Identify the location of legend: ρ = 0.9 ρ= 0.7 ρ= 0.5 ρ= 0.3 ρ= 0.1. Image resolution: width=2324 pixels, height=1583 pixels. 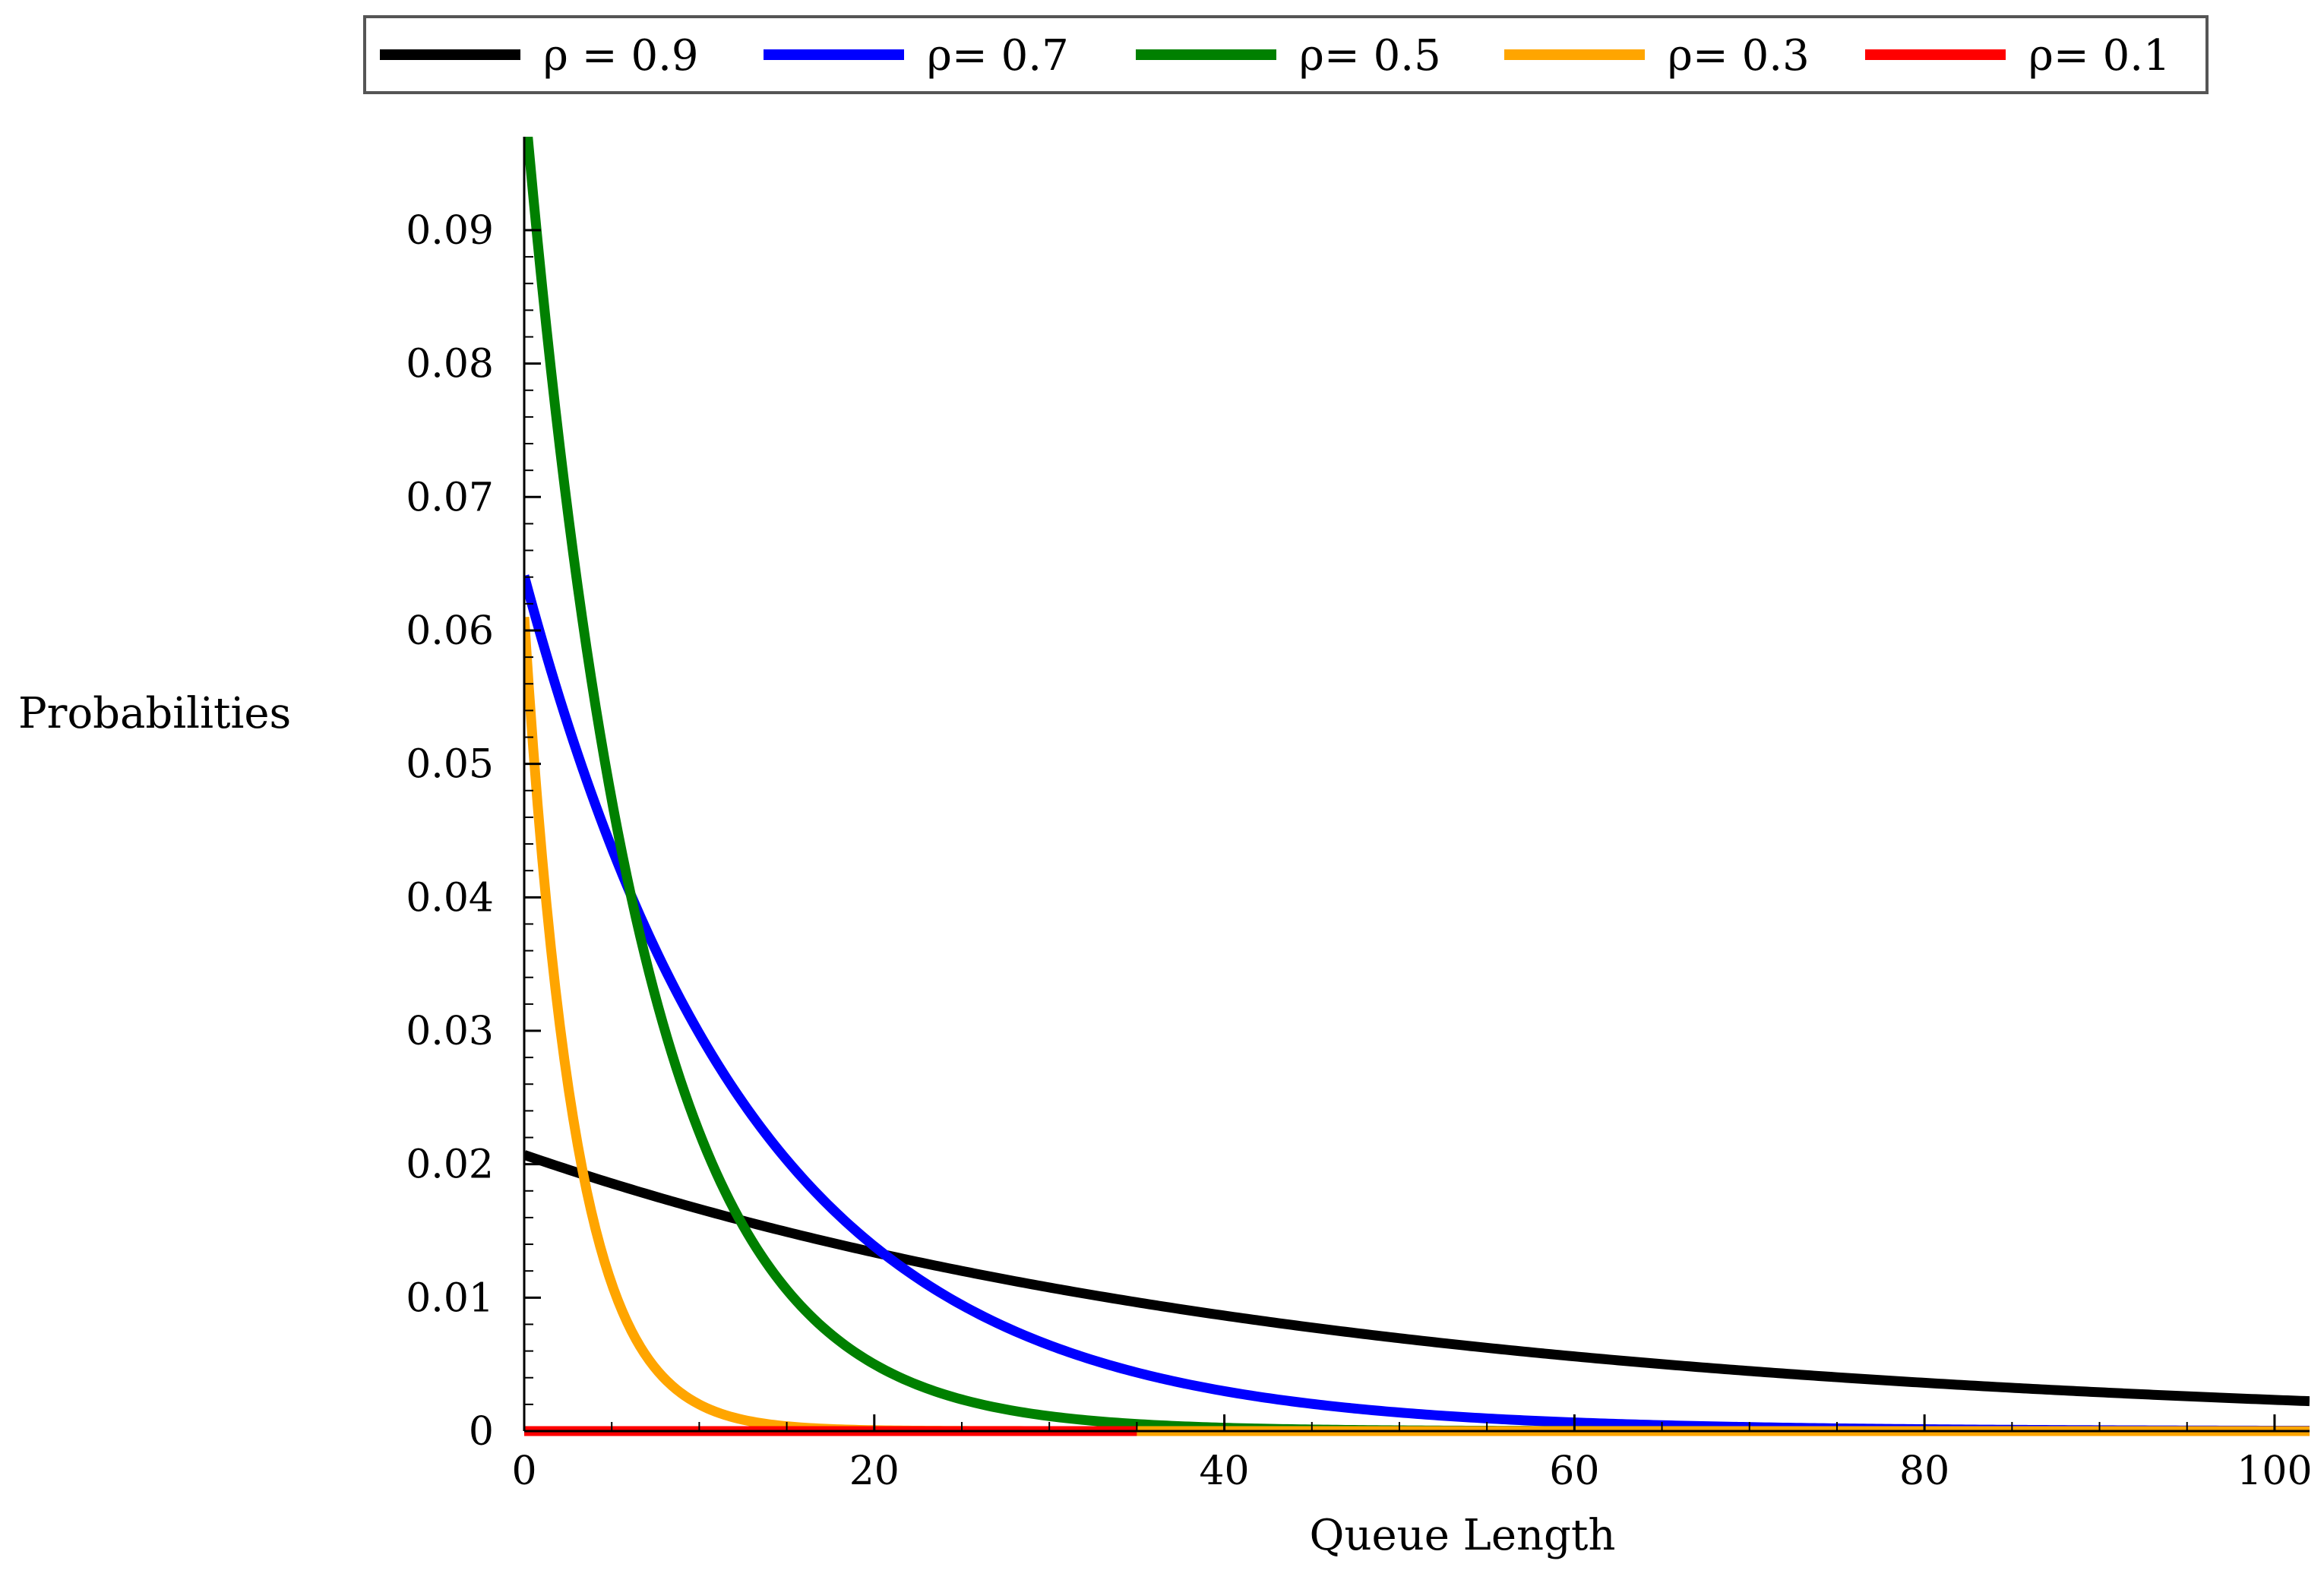
(1286, 55).